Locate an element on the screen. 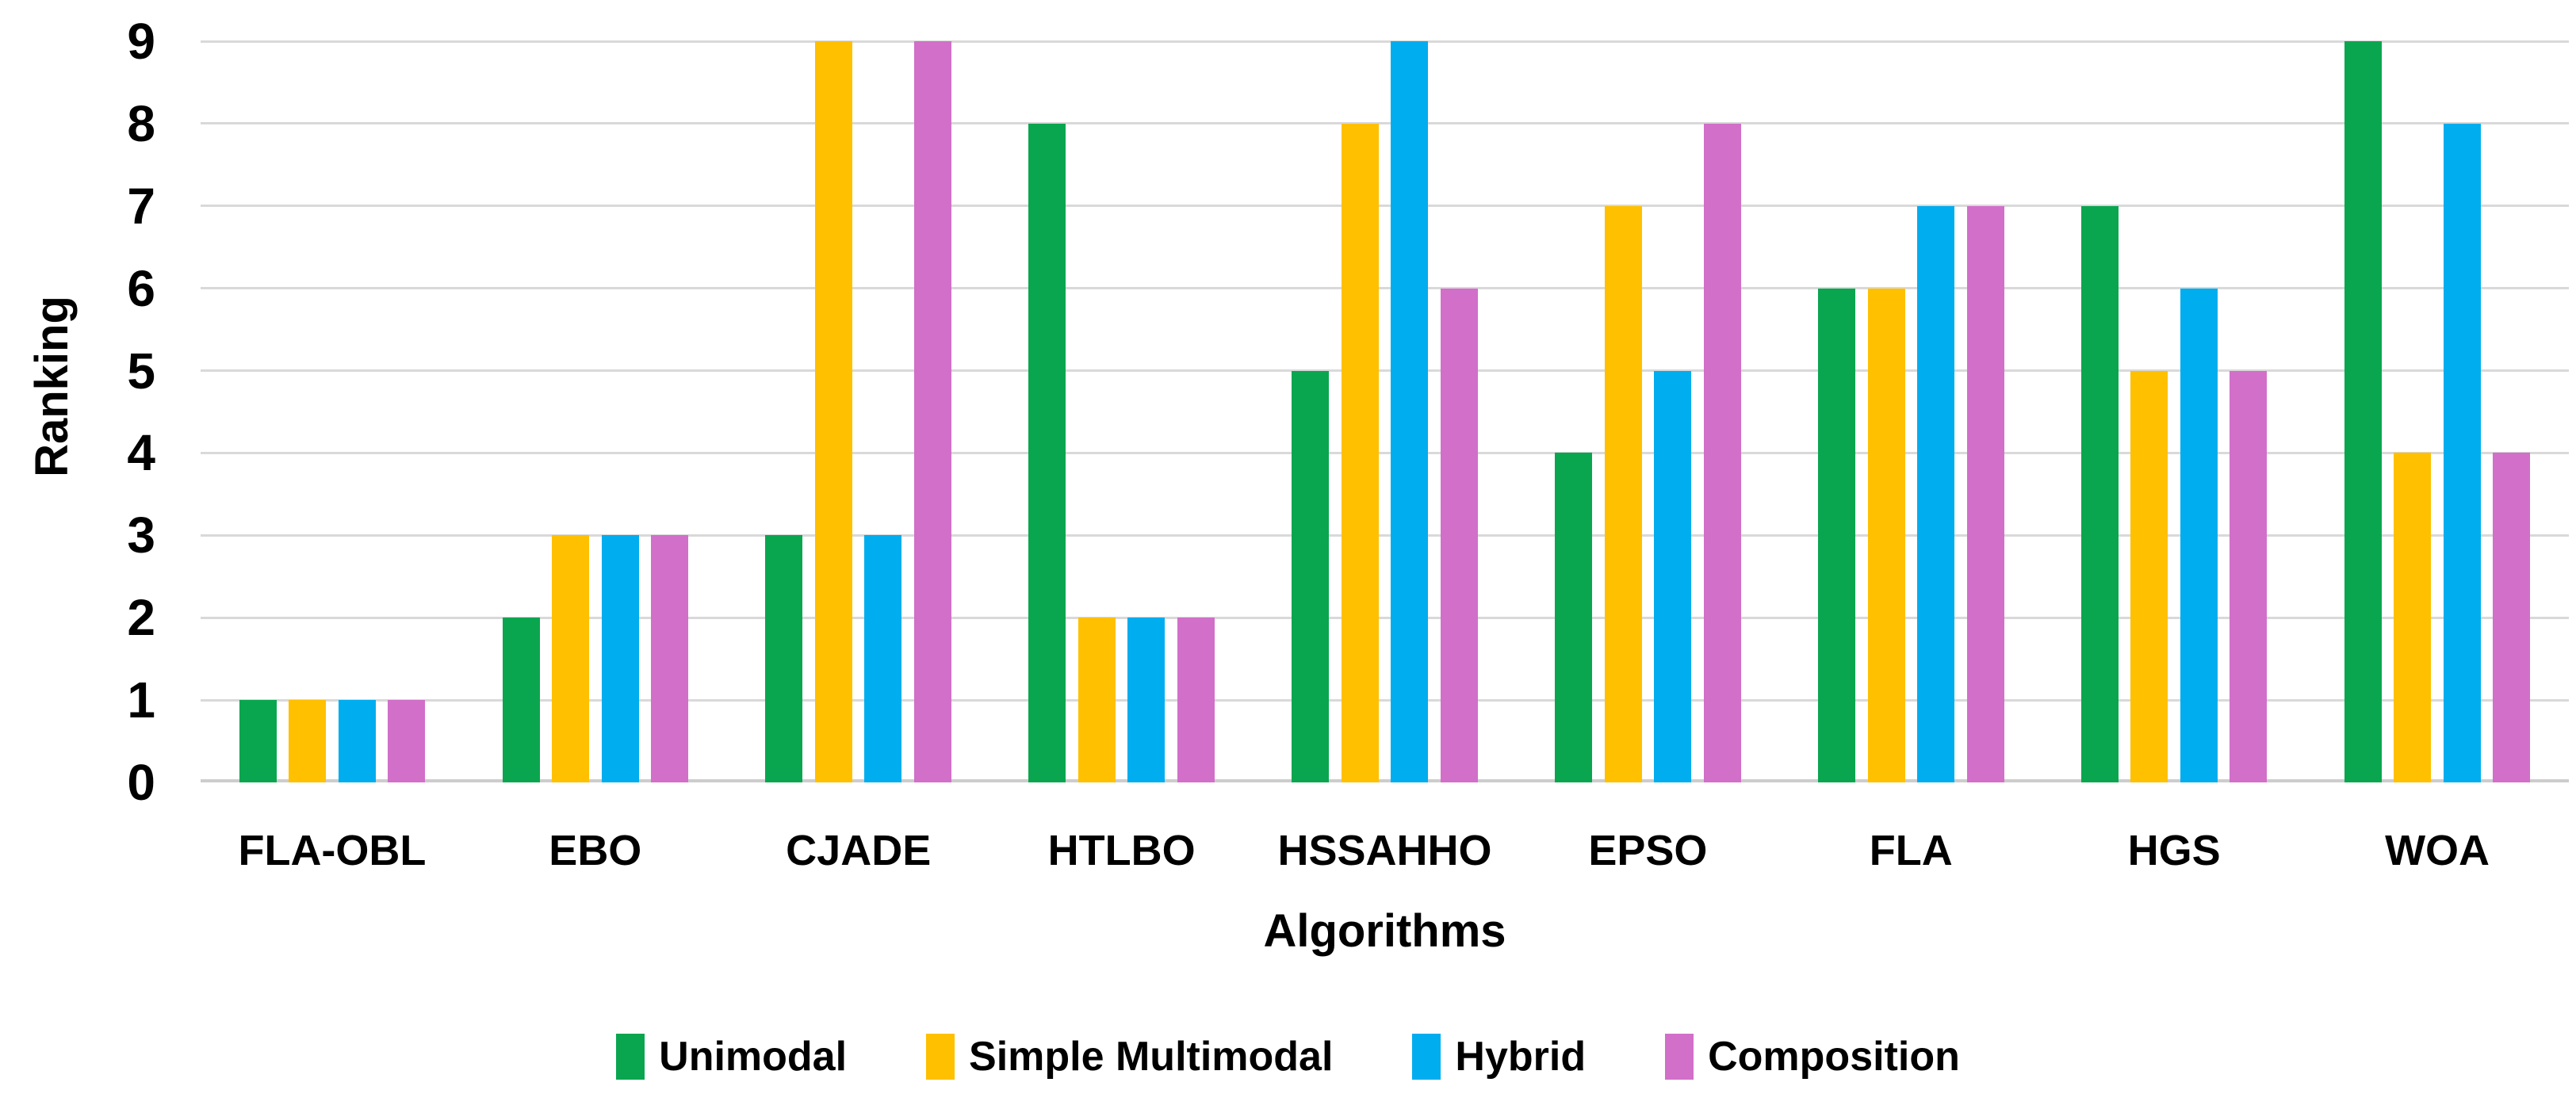 This screenshot has height=1109, width=2576. legend-item: Composition is located at coordinates (1812, 1056).